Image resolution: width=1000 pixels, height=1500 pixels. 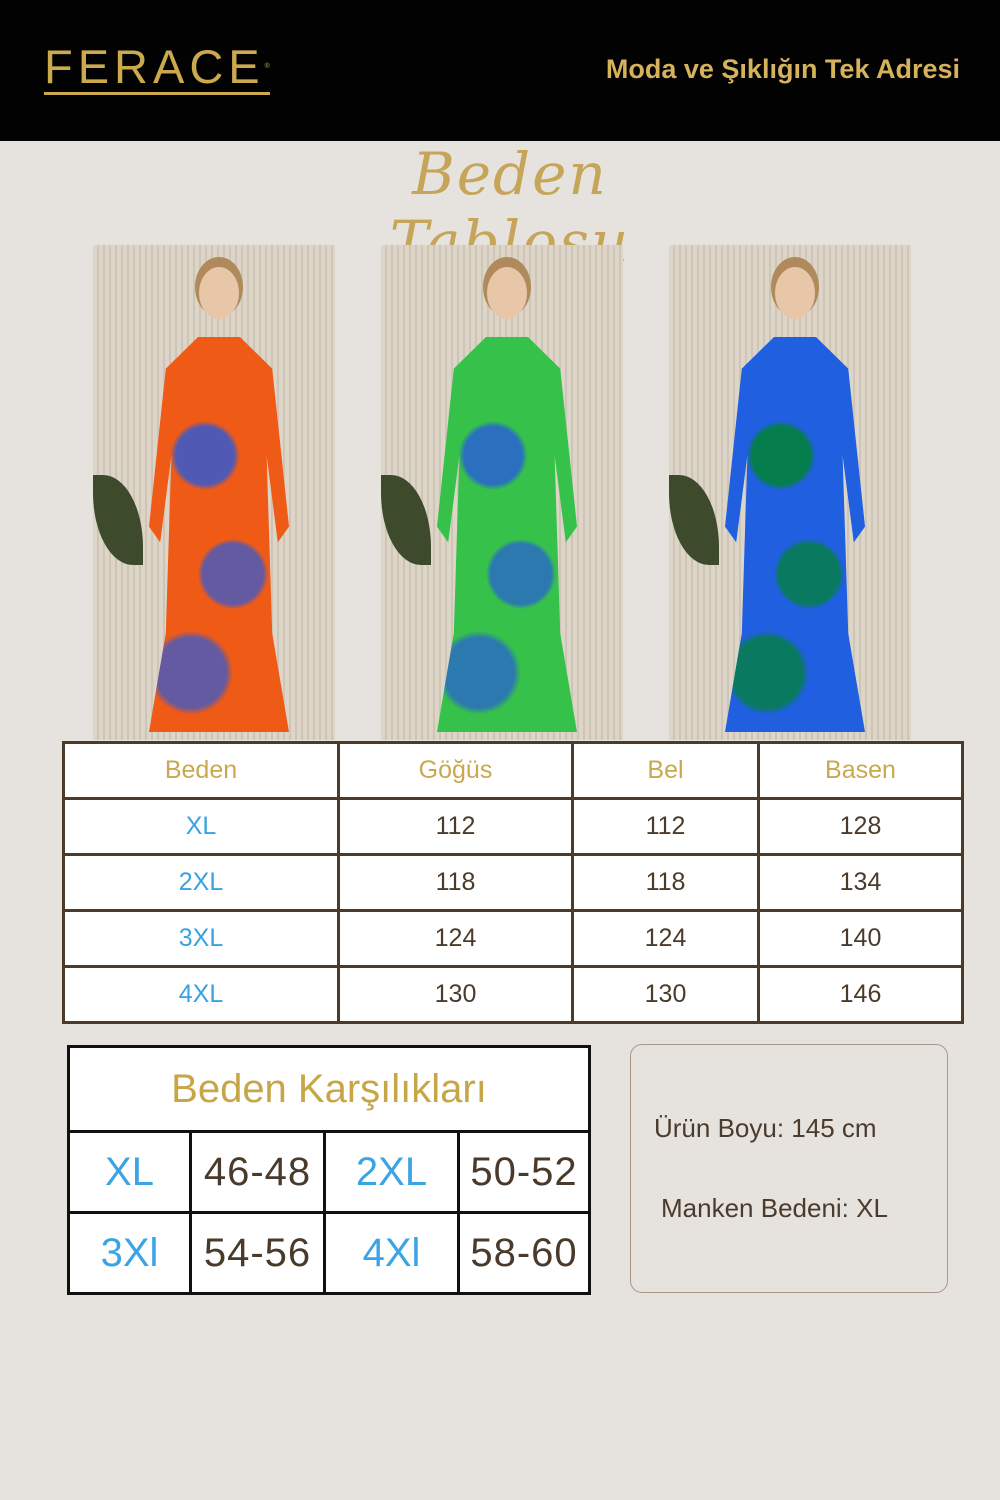 What do you see at coordinates (665, 770) in the screenshot?
I see `header-cell: Bel` at bounding box center [665, 770].